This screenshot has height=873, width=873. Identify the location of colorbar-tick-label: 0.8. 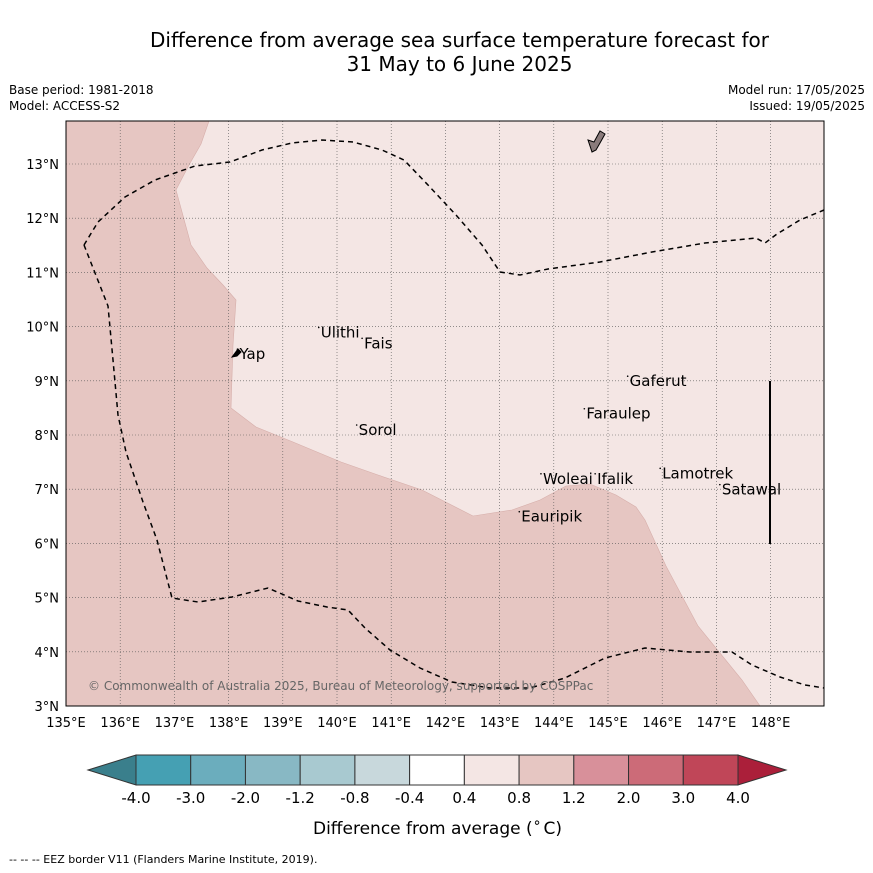
(519, 798).